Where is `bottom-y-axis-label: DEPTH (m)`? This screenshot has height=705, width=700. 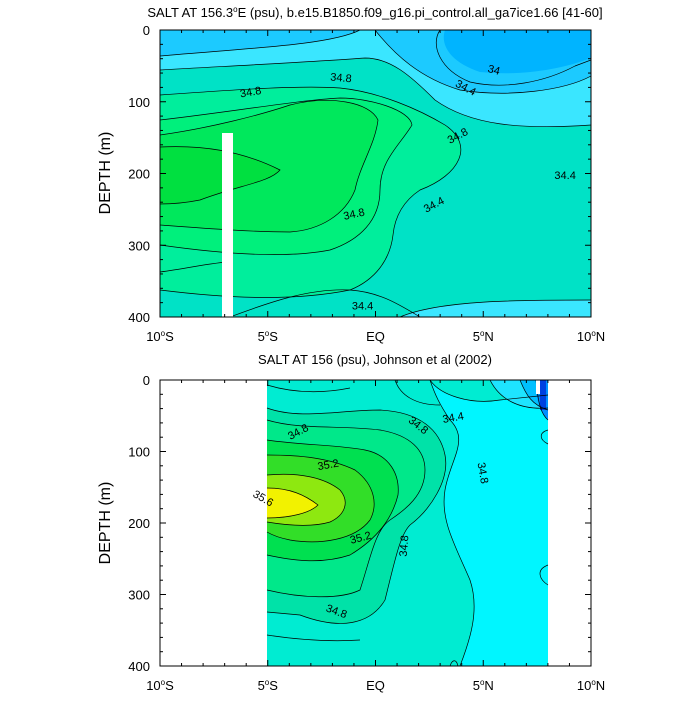 bottom-y-axis-label: DEPTH (m) is located at coordinates (105, 523).